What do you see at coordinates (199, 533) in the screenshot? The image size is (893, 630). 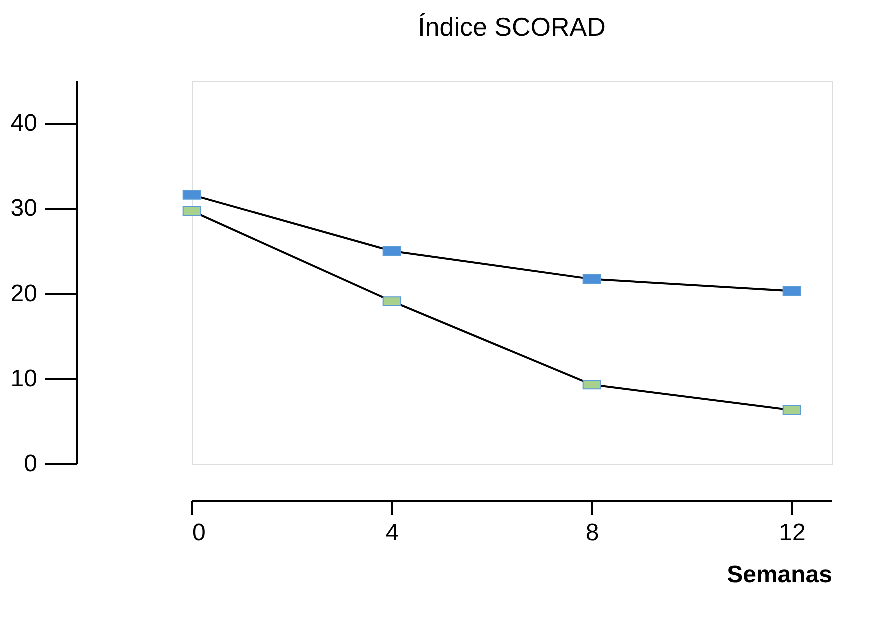 I see `x-tick-label: 0` at bounding box center [199, 533].